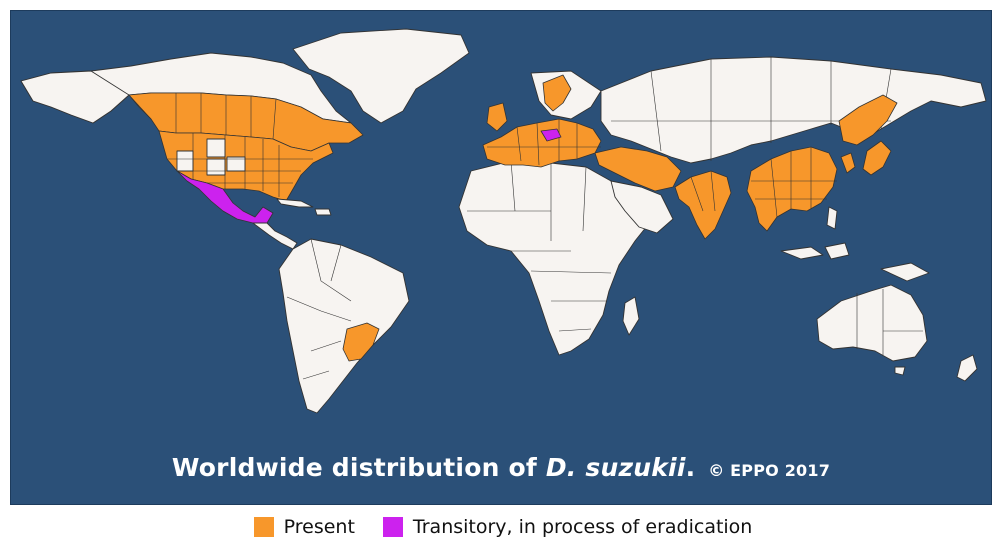 Image resolution: width=1006 pixels, height=547 pixels. I want to click on land-alaska, so click(75, 97).